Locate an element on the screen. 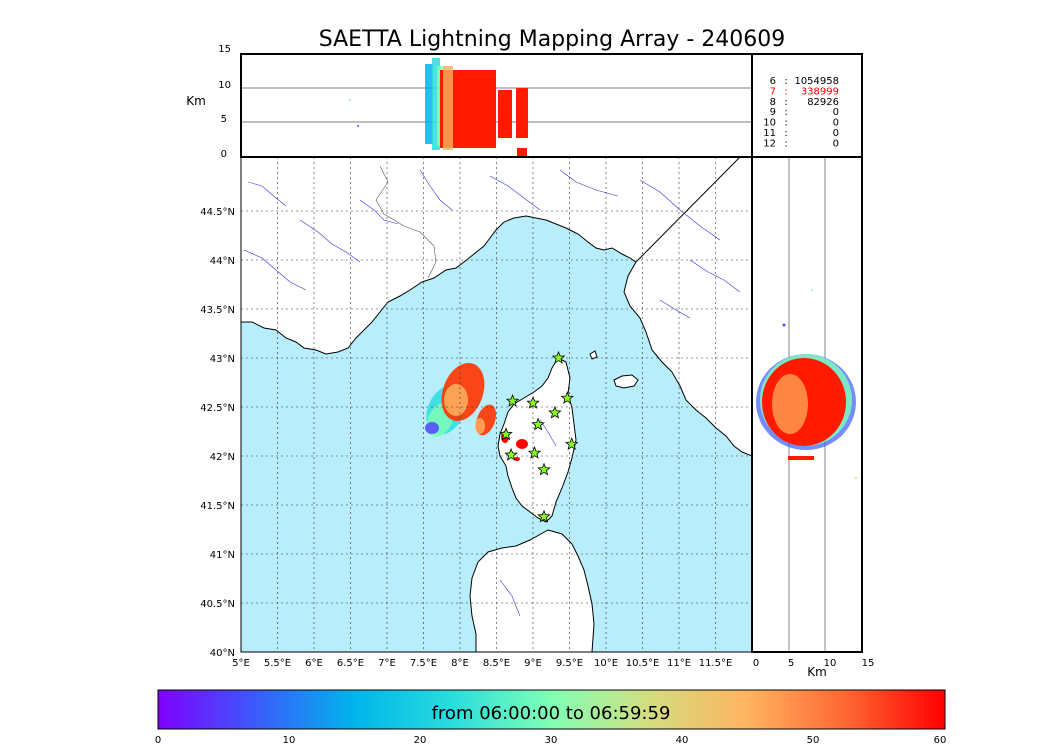 Image resolution: width=1050 pixels, height=750 pixels. lightning-sources-altitude-lat is located at coordinates (806, 384).